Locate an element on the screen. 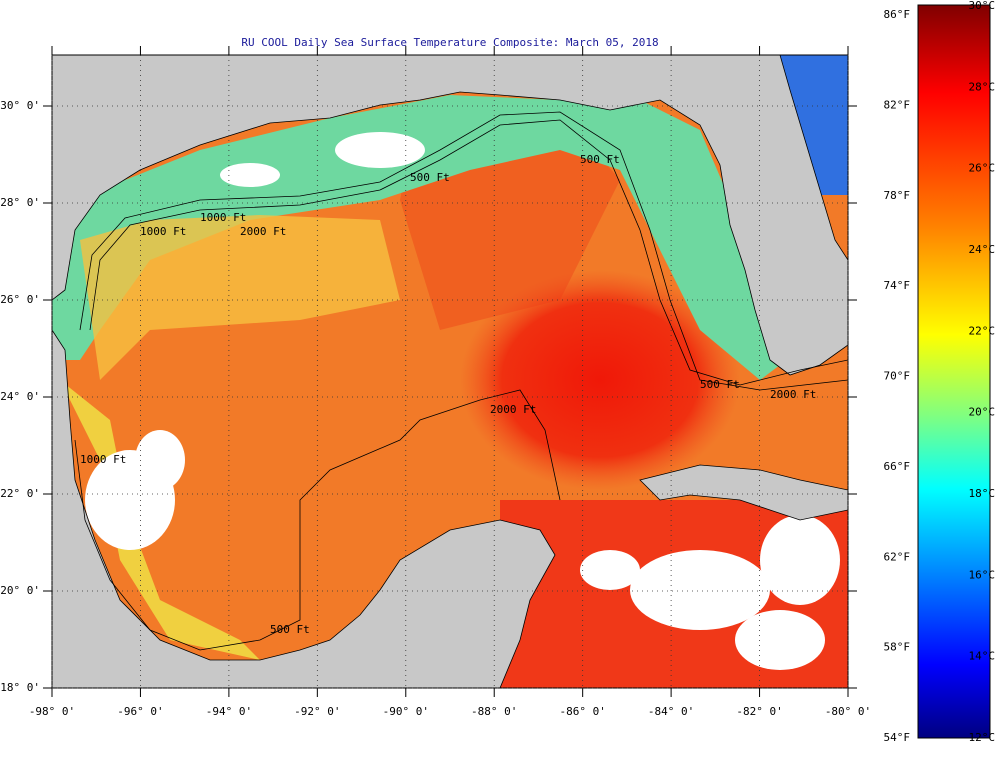 Image resolution: width=1000 pixels, height=758 pixels. celsius-label: 30°C is located at coordinates (982, 6).